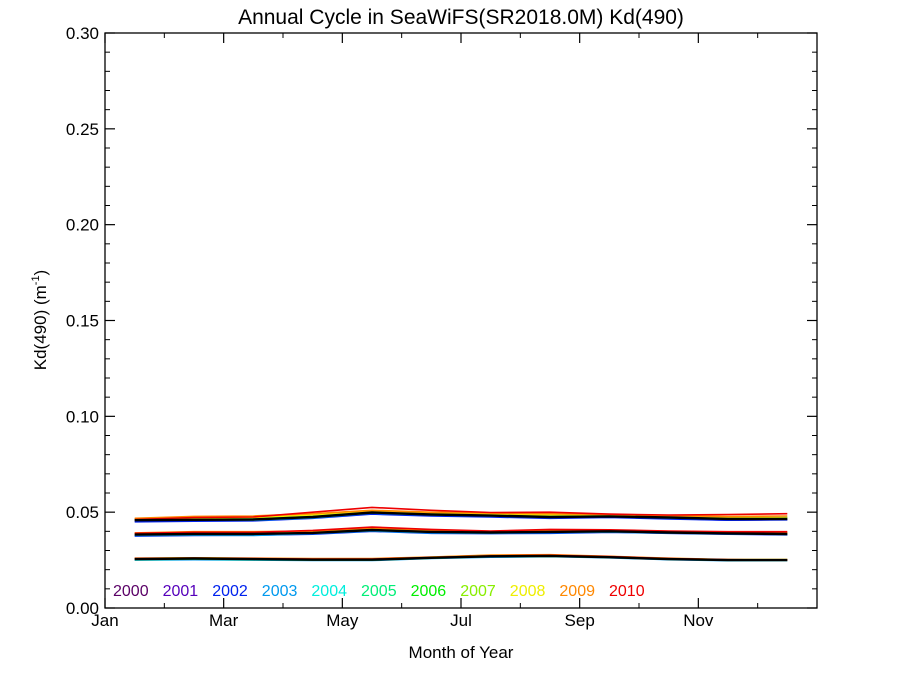  I want to click on legend-entry-2001: 2001, so click(181, 591).